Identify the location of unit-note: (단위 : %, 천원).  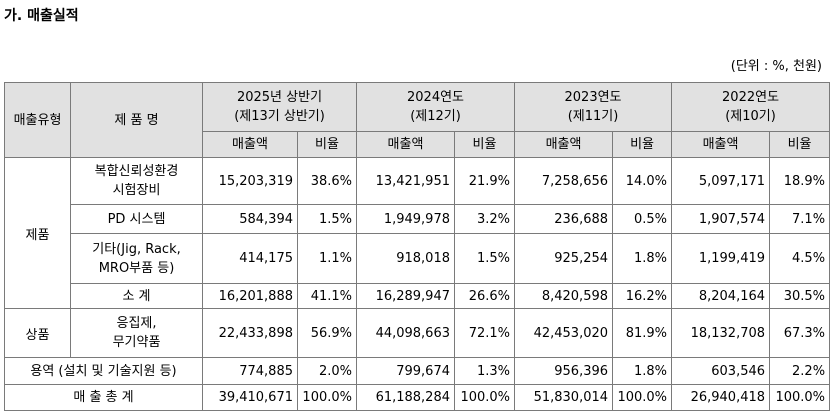
(776, 66).